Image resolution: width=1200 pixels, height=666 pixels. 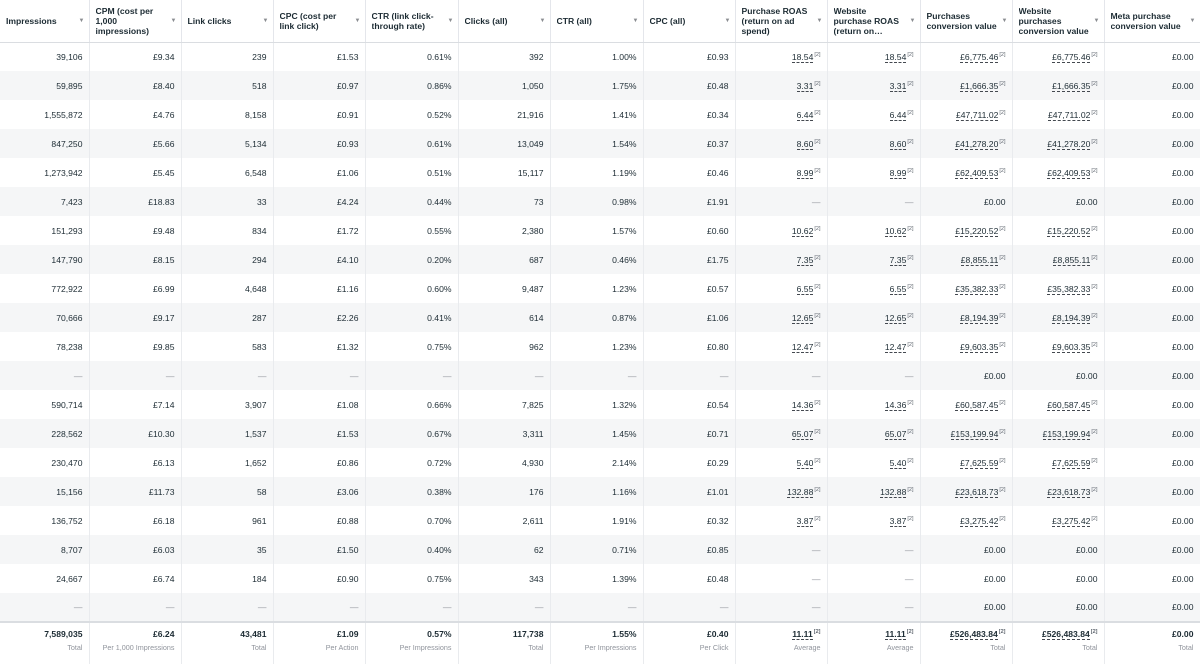 What do you see at coordinates (504, 259) in the screenshot?
I see `table-cell: 687` at bounding box center [504, 259].